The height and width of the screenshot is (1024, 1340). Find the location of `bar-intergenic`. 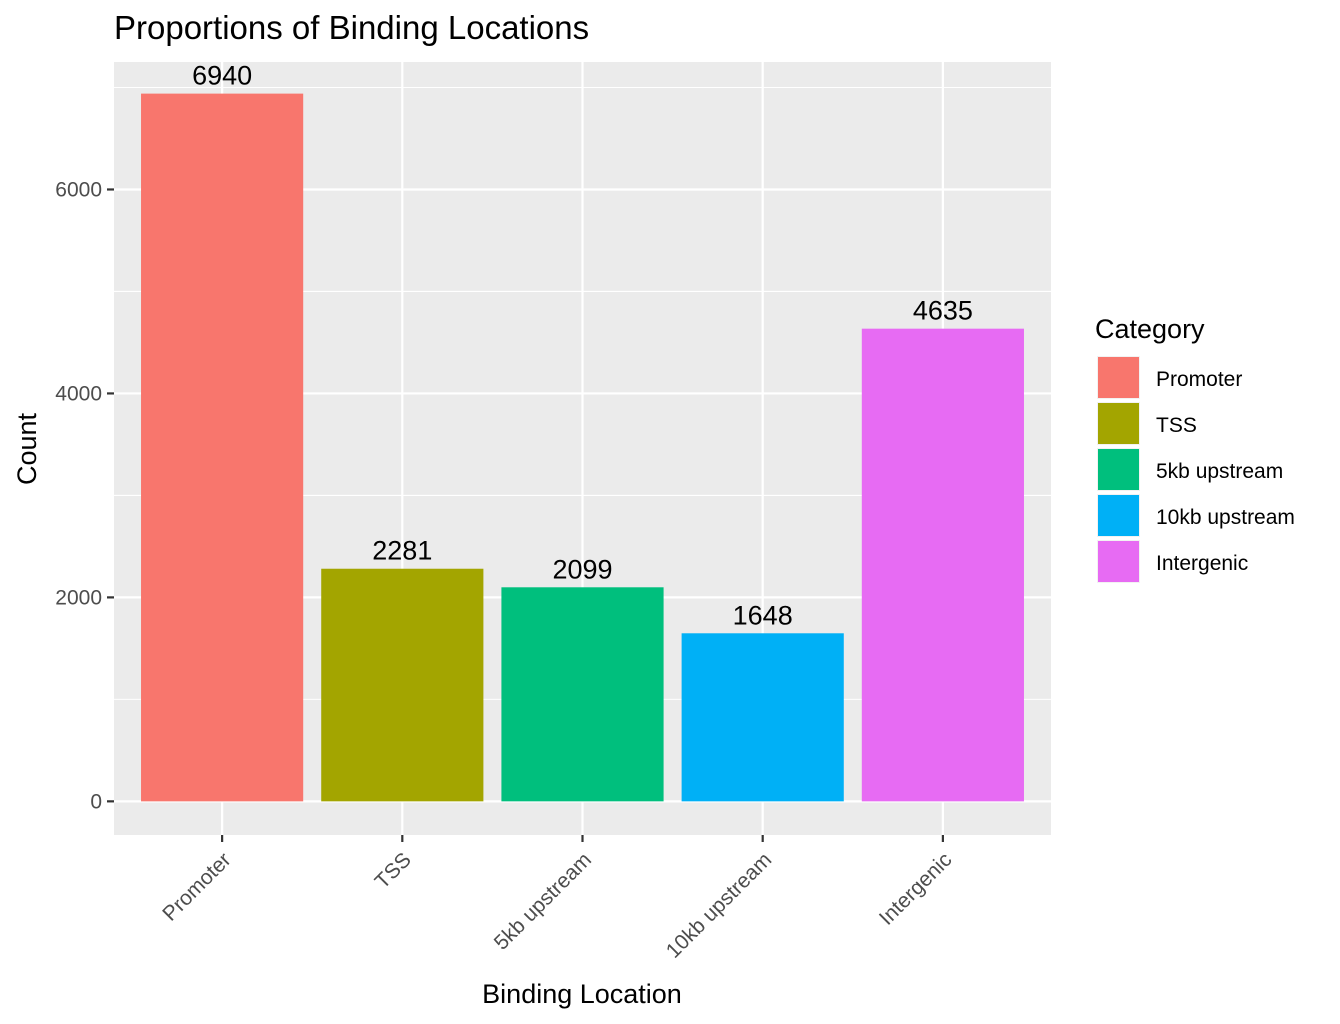

bar-intergenic is located at coordinates (942, 565).